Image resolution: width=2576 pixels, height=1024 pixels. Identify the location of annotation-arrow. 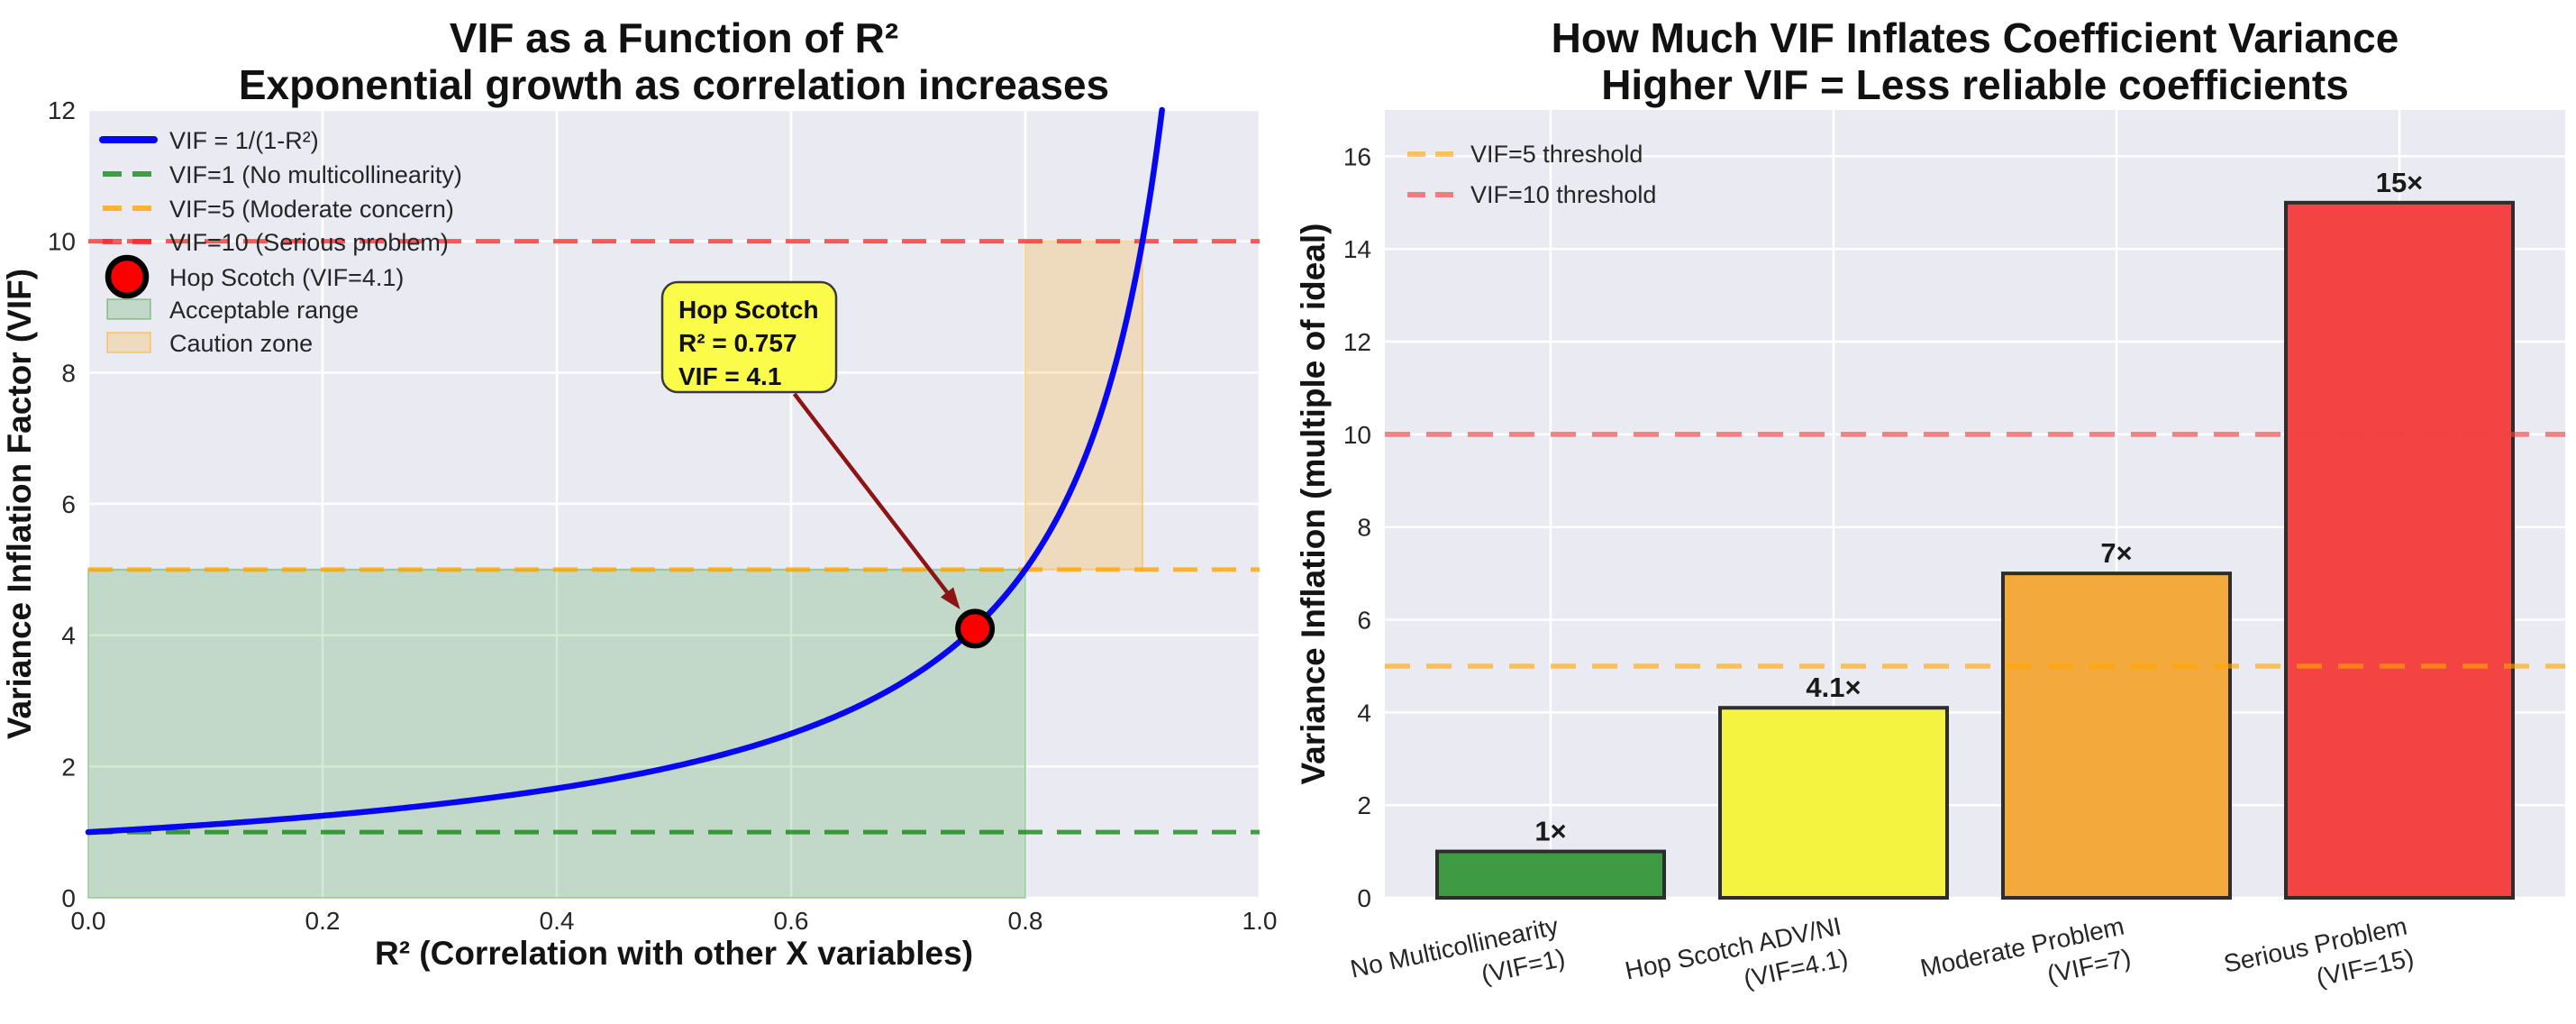
(874, 497).